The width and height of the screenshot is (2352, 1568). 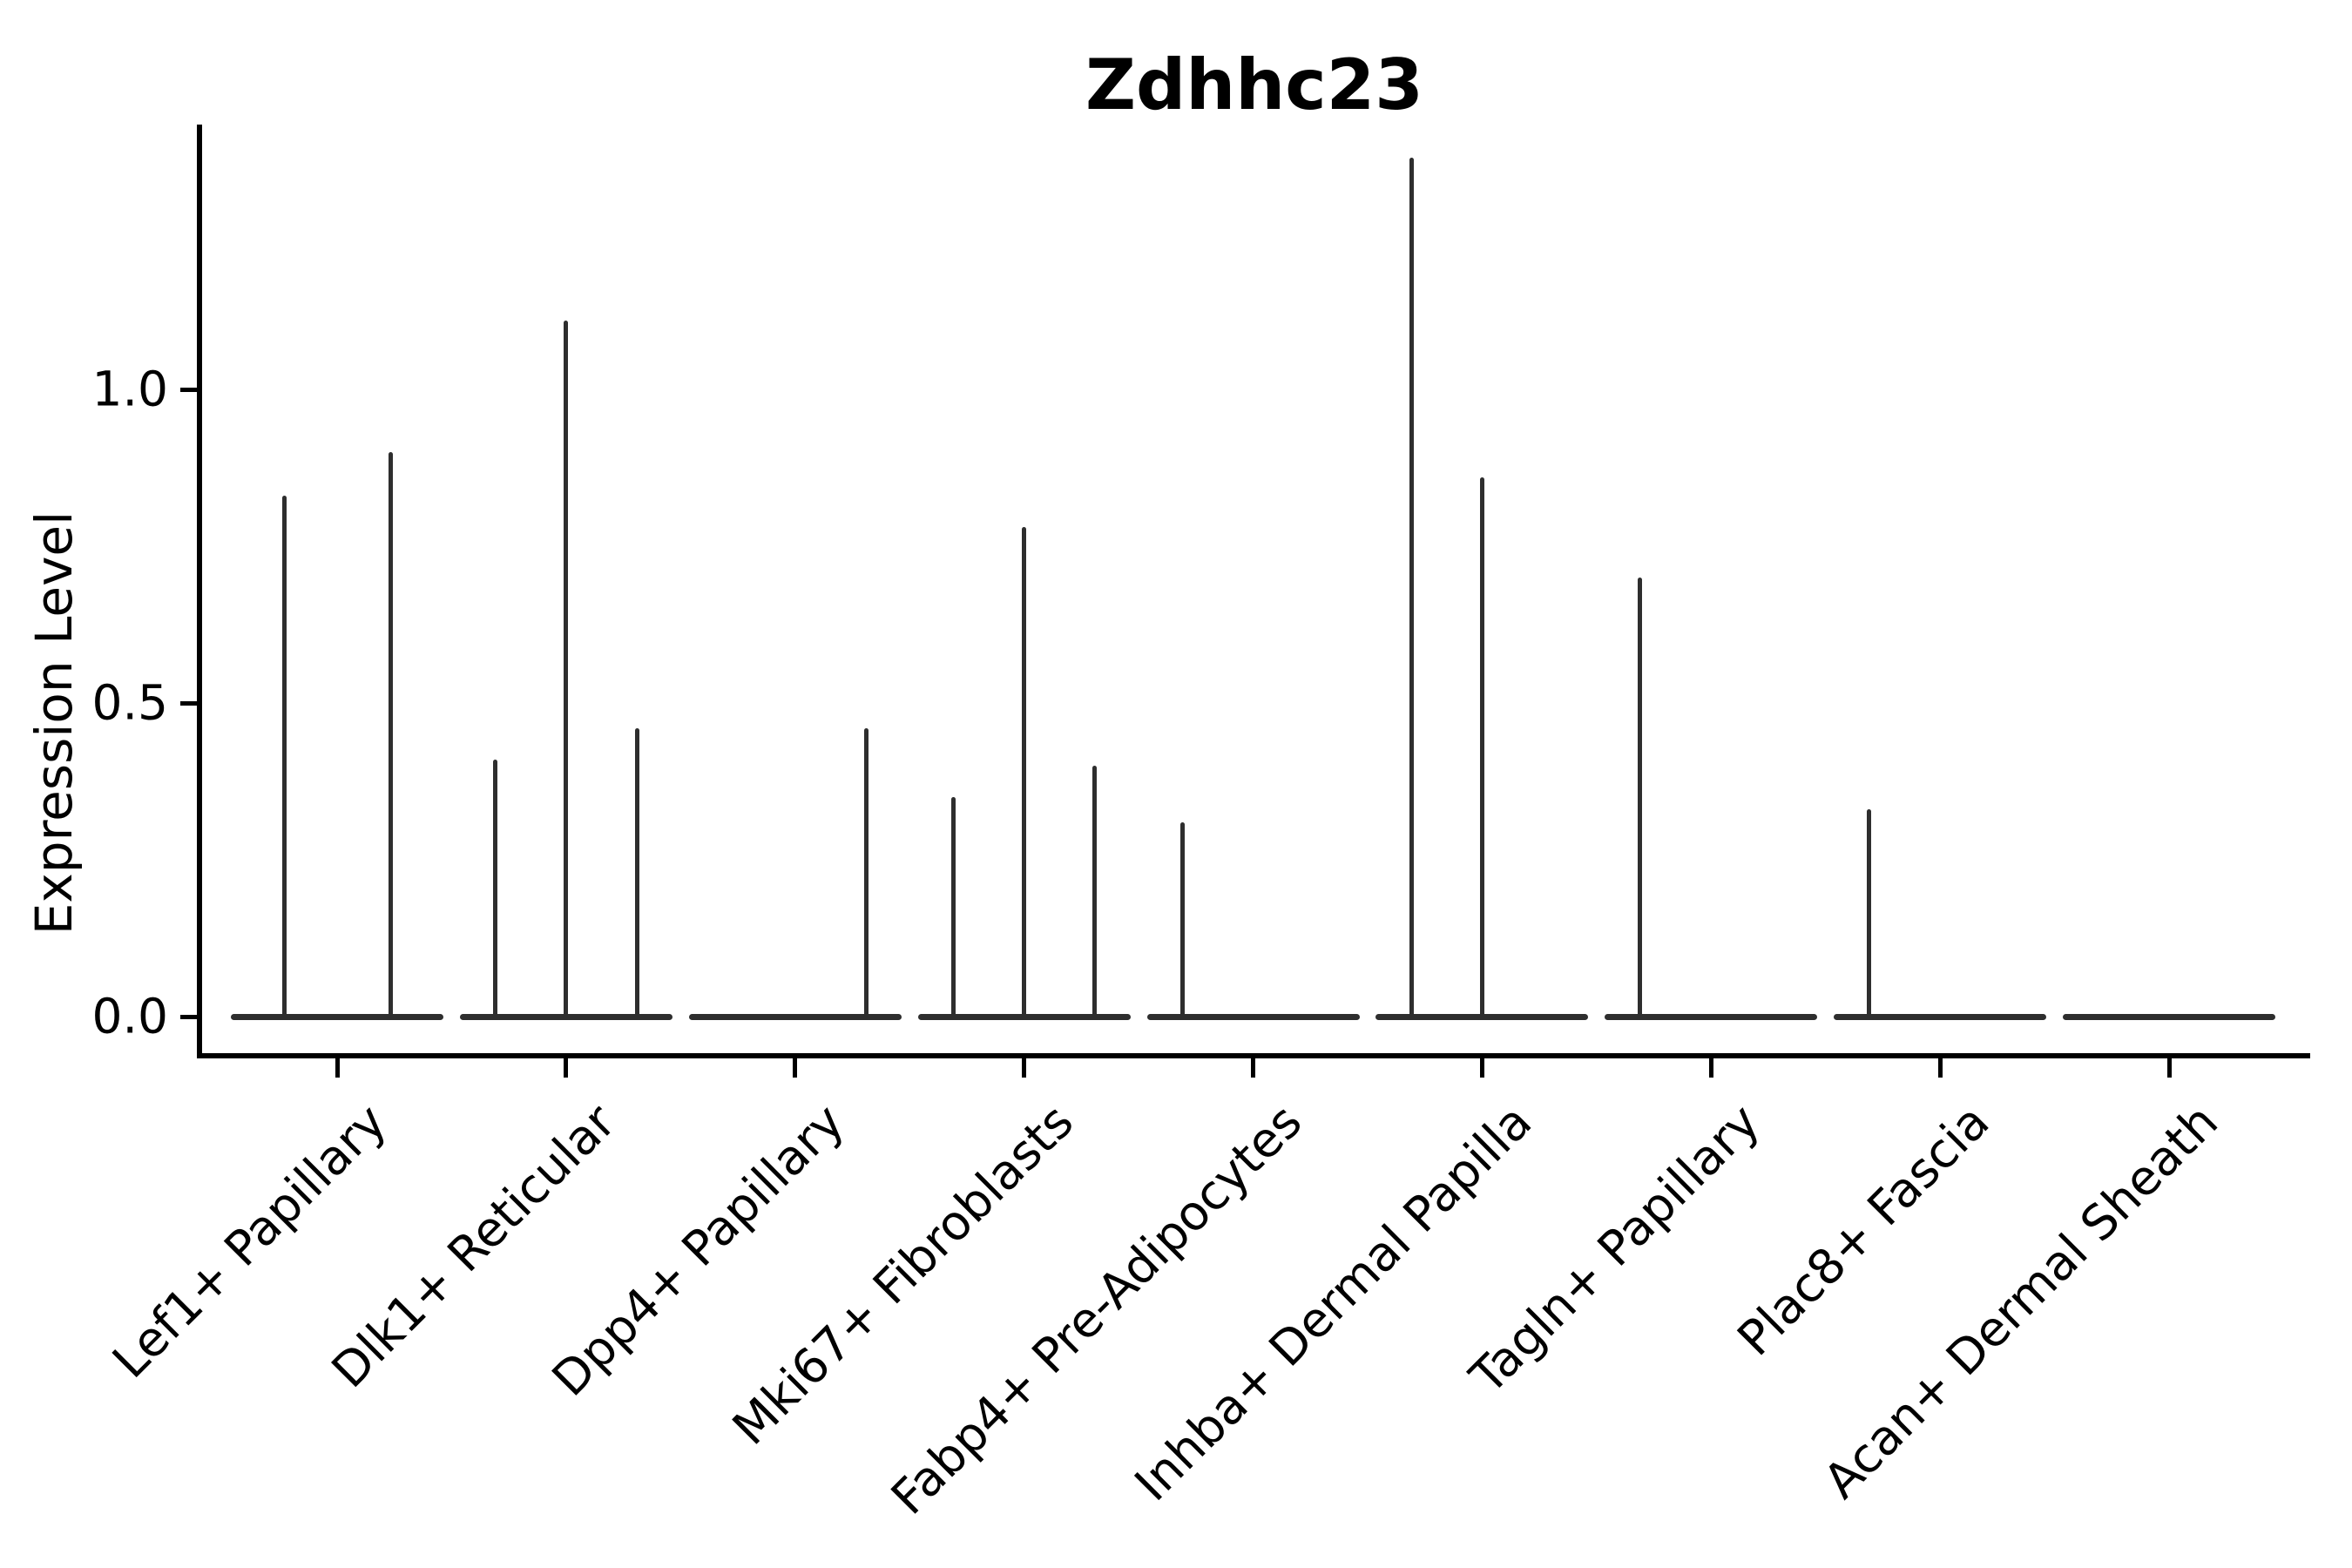 What do you see at coordinates (1097, 1309) in the screenshot?
I see `x-tick-label: Fabp4+ Pre-Adipocytes` at bounding box center [1097, 1309].